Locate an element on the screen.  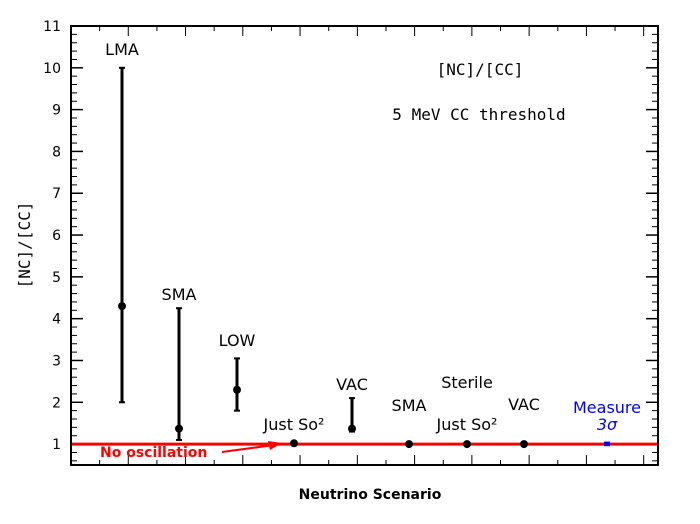
measurement-marker is located at coordinates (607, 444).